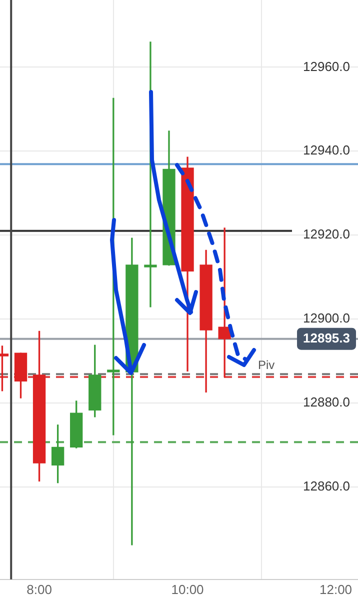 This screenshot has height=601, width=358. Describe the element at coordinates (326, 66) in the screenshot. I see `y-tick-label: 12960.0` at that location.